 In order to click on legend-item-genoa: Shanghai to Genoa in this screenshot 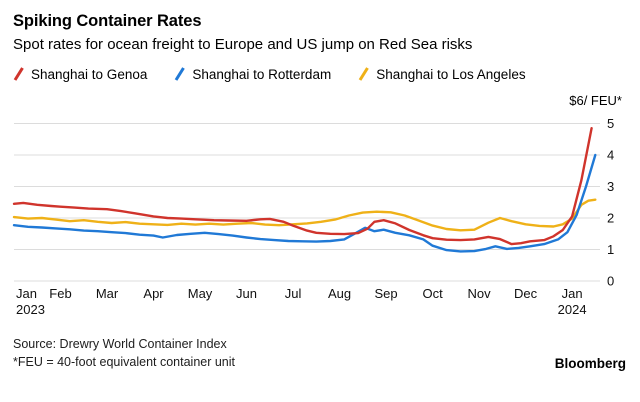, I will do `click(80, 74)`.